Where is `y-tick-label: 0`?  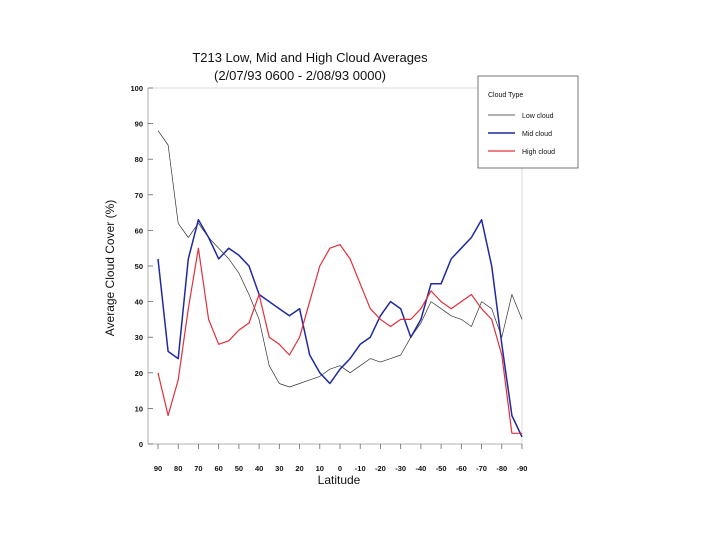
y-tick-label: 0 is located at coordinates (141, 444).